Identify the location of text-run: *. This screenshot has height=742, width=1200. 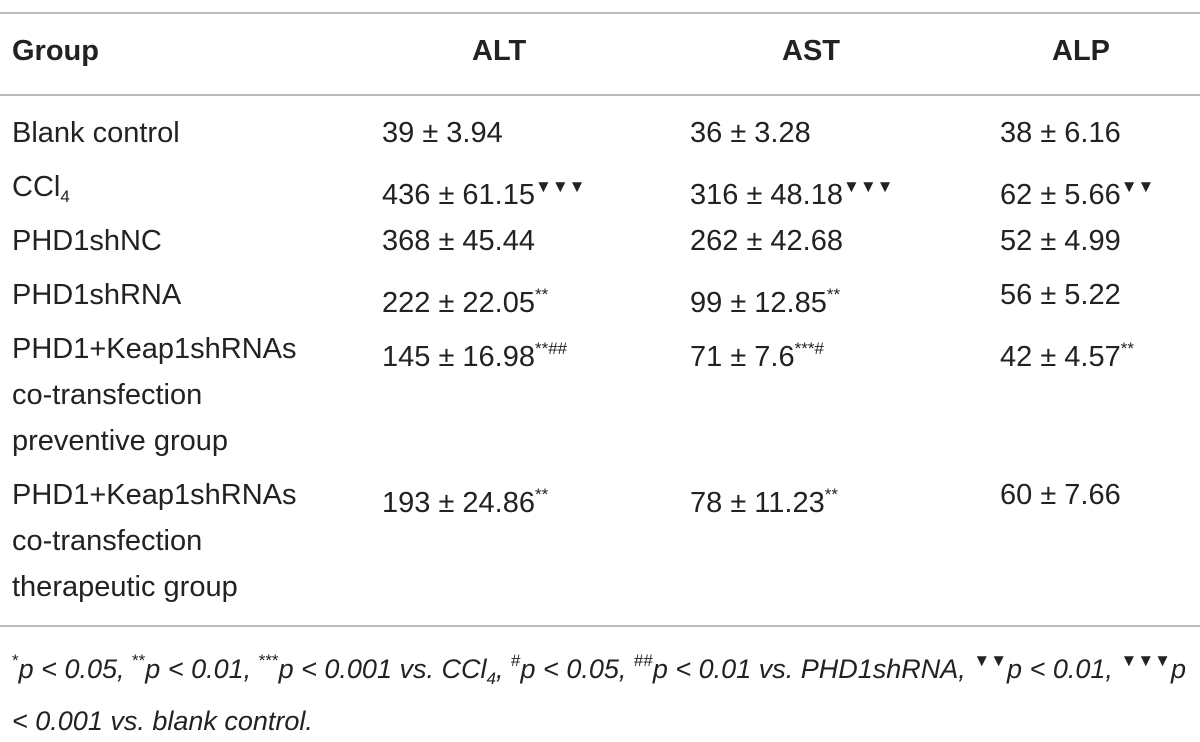
(15, 660).